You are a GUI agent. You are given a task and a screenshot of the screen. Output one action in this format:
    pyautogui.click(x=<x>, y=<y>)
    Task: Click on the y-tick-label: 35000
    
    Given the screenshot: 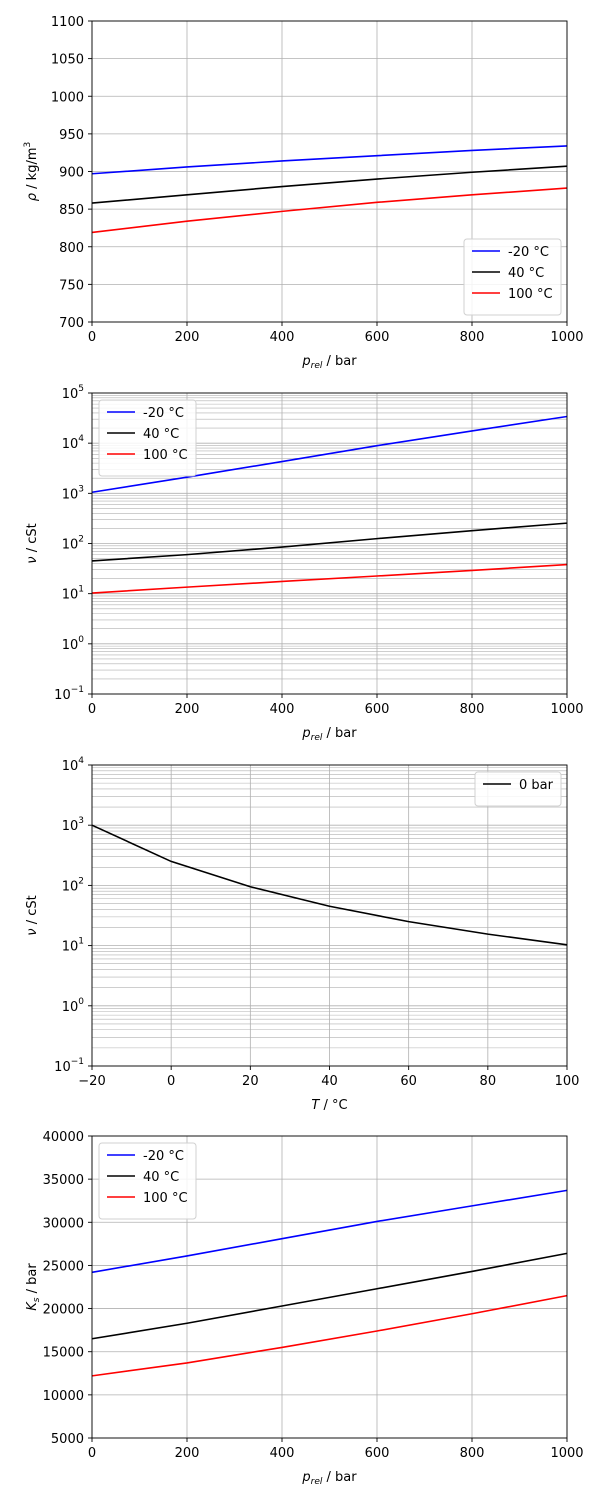 What is the action you would take?
    pyautogui.click(x=63, y=1180)
    